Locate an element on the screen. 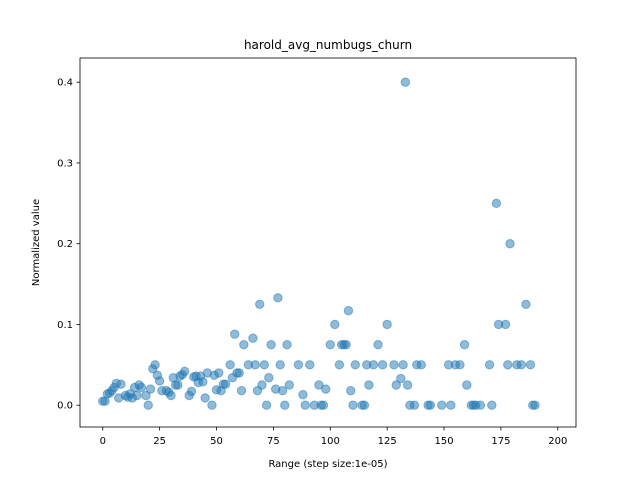 Image resolution: width=640 pixels, height=480 pixels. x-tick-label: 175 is located at coordinates (500, 441).